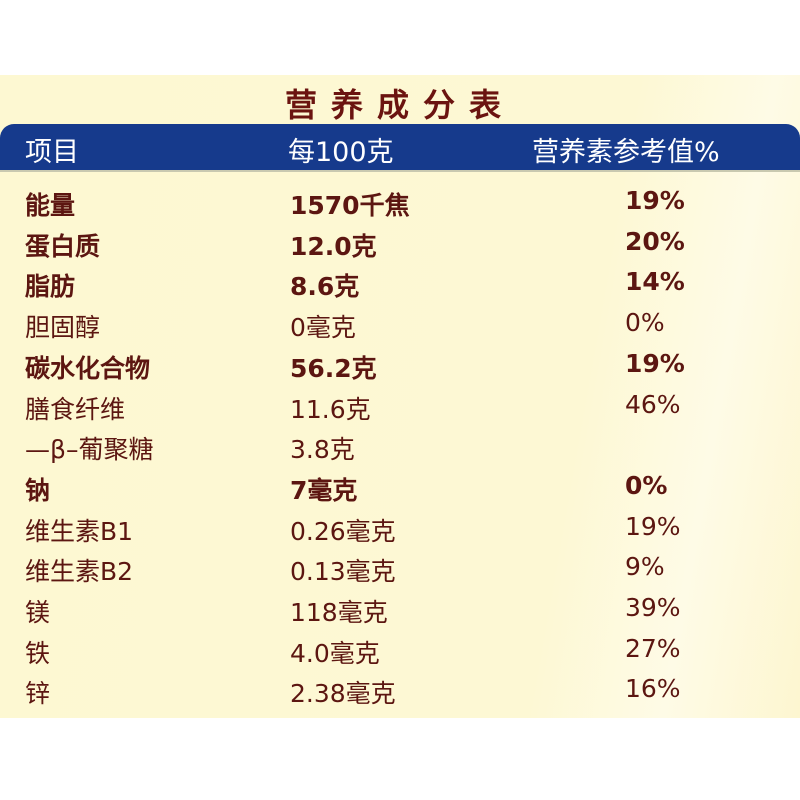 This screenshot has width=800, height=800. Describe the element at coordinates (343, 531) in the screenshot. I see `cell-amount: 0.26毫克` at that location.